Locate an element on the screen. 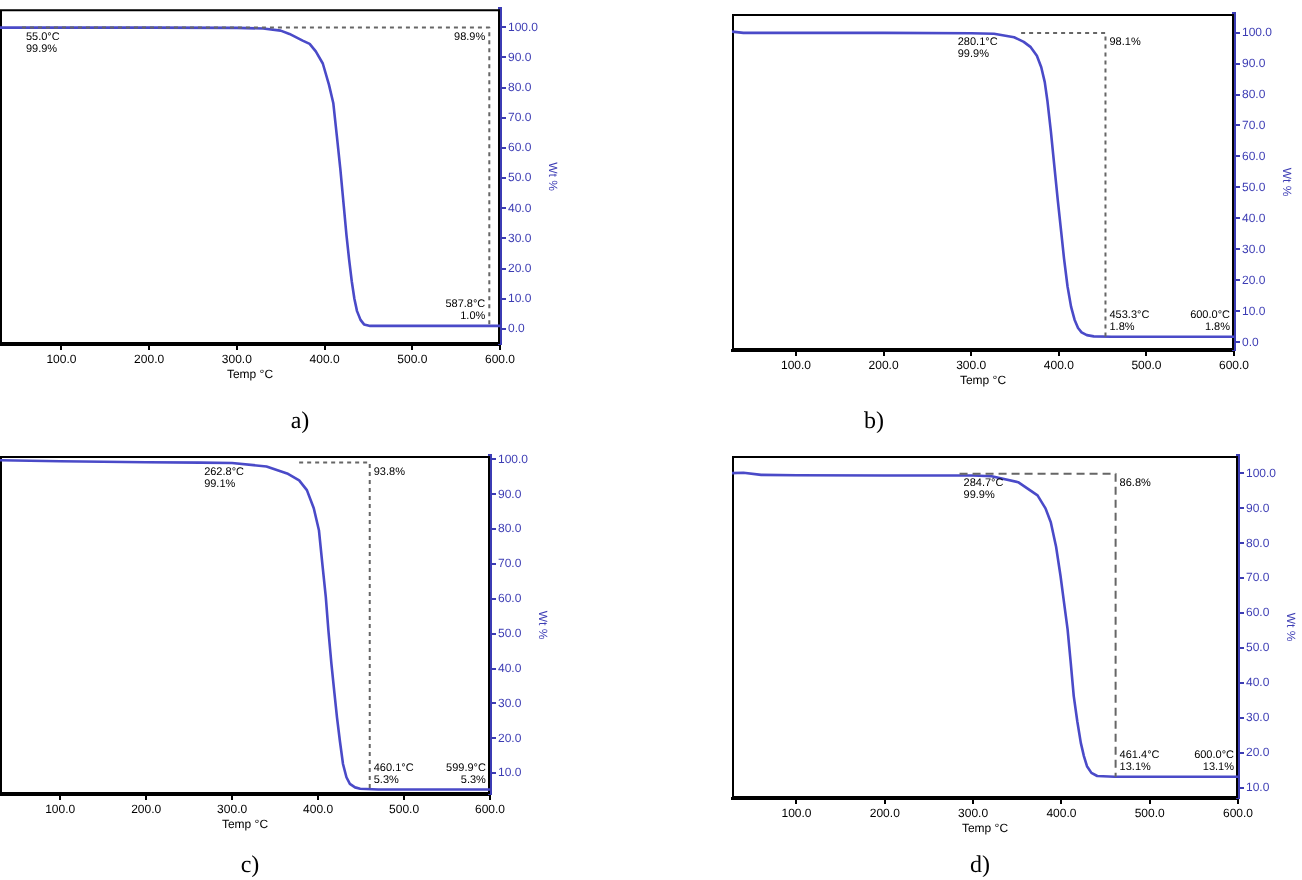  text: b) is located at coordinates (874, 420).